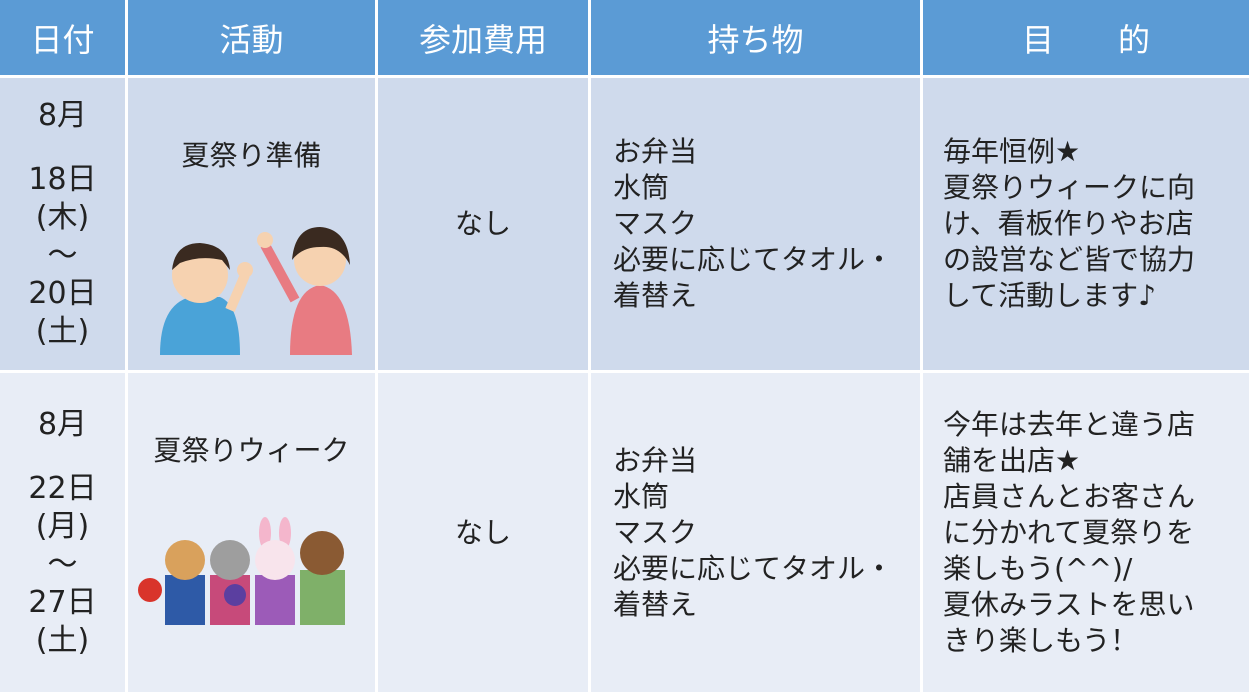  I want to click on kids-illustration, so click(256, 291).